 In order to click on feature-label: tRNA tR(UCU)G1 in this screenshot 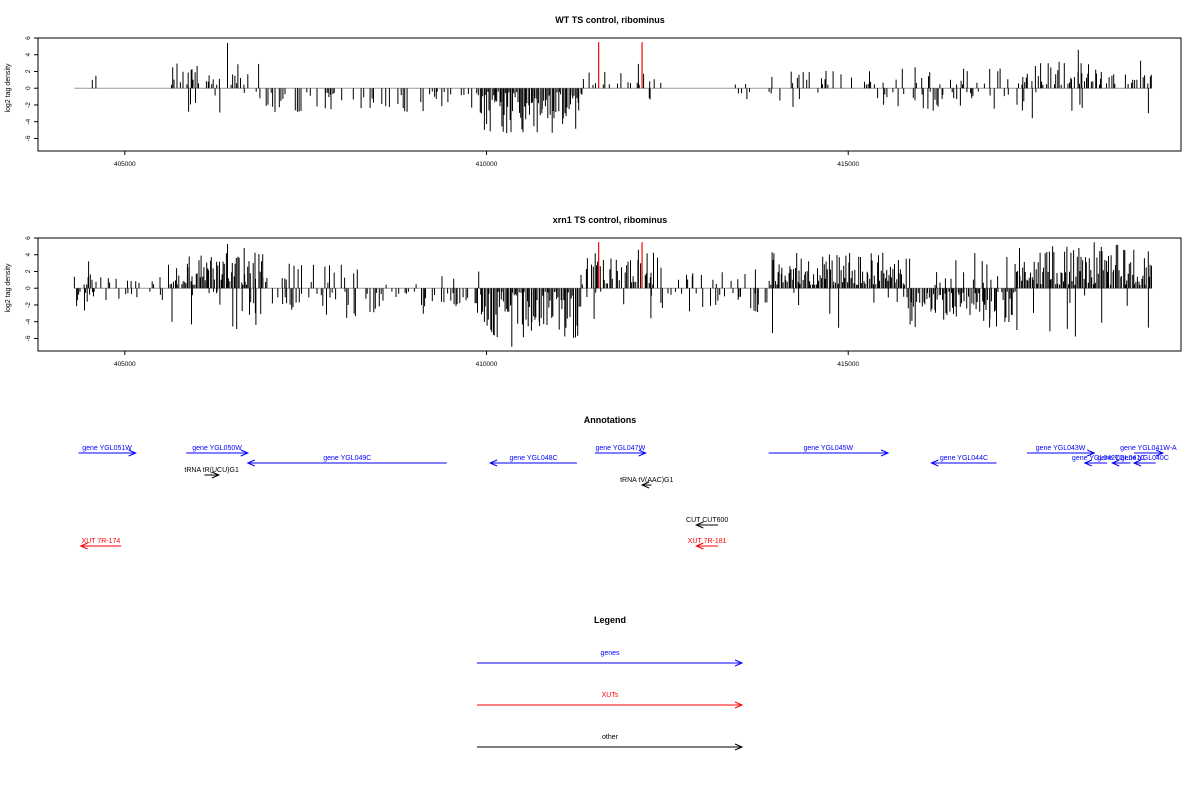, I will do `click(211, 470)`.